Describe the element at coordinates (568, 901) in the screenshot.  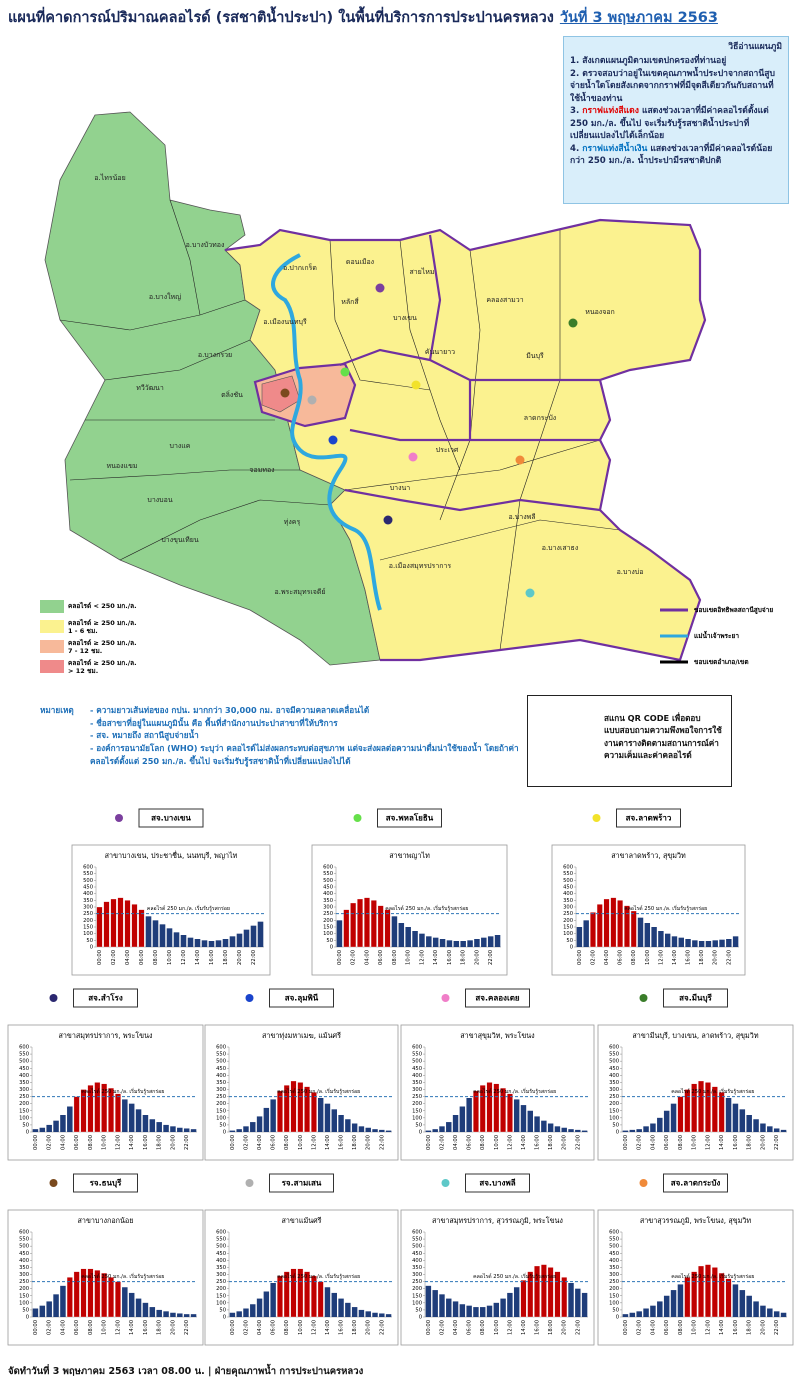
I see `y-tick-label: 350` at that location.